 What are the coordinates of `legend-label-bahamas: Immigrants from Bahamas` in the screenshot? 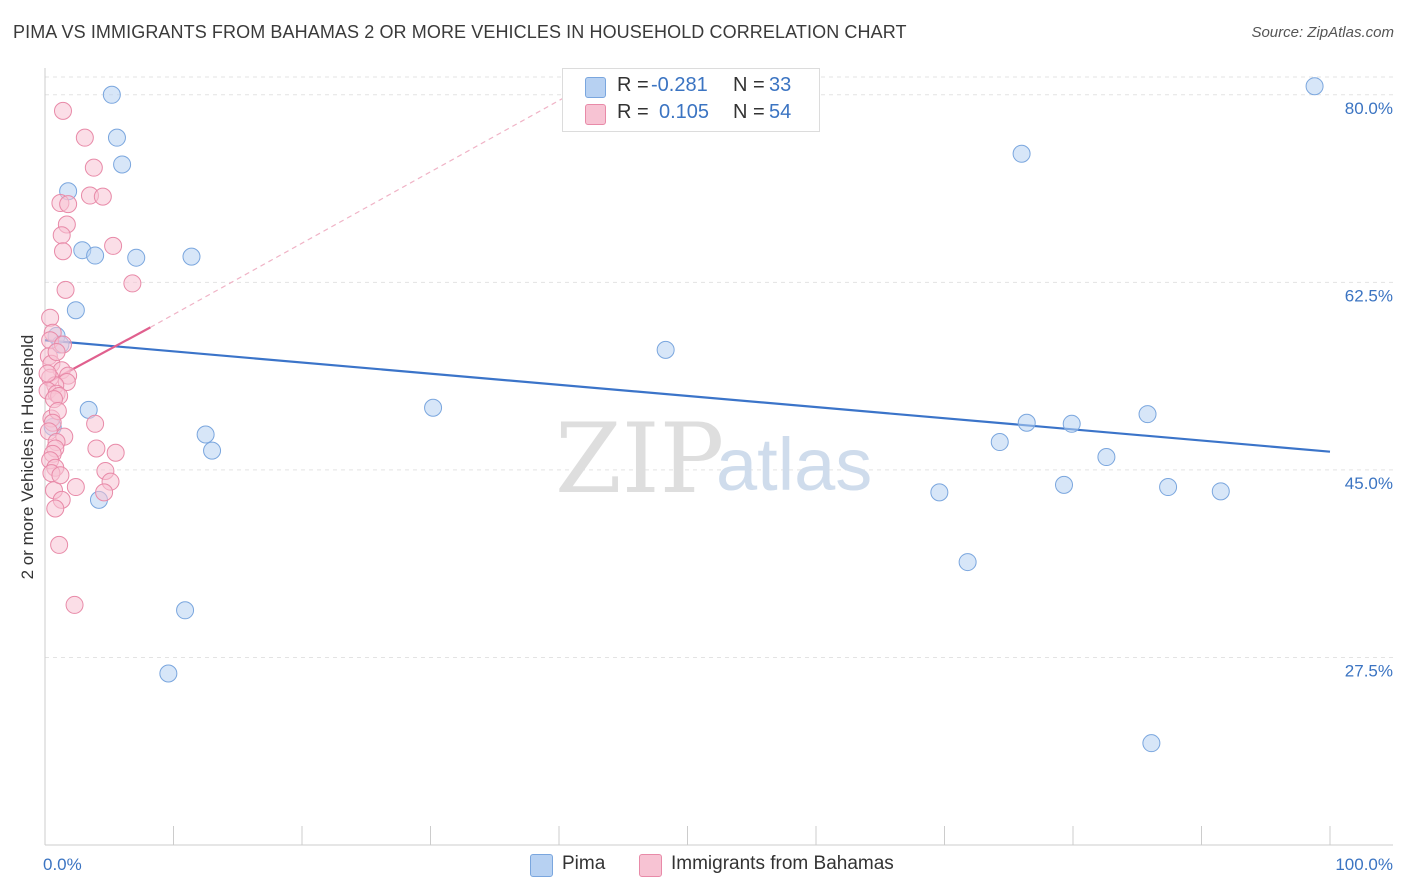 It's located at (782, 863).